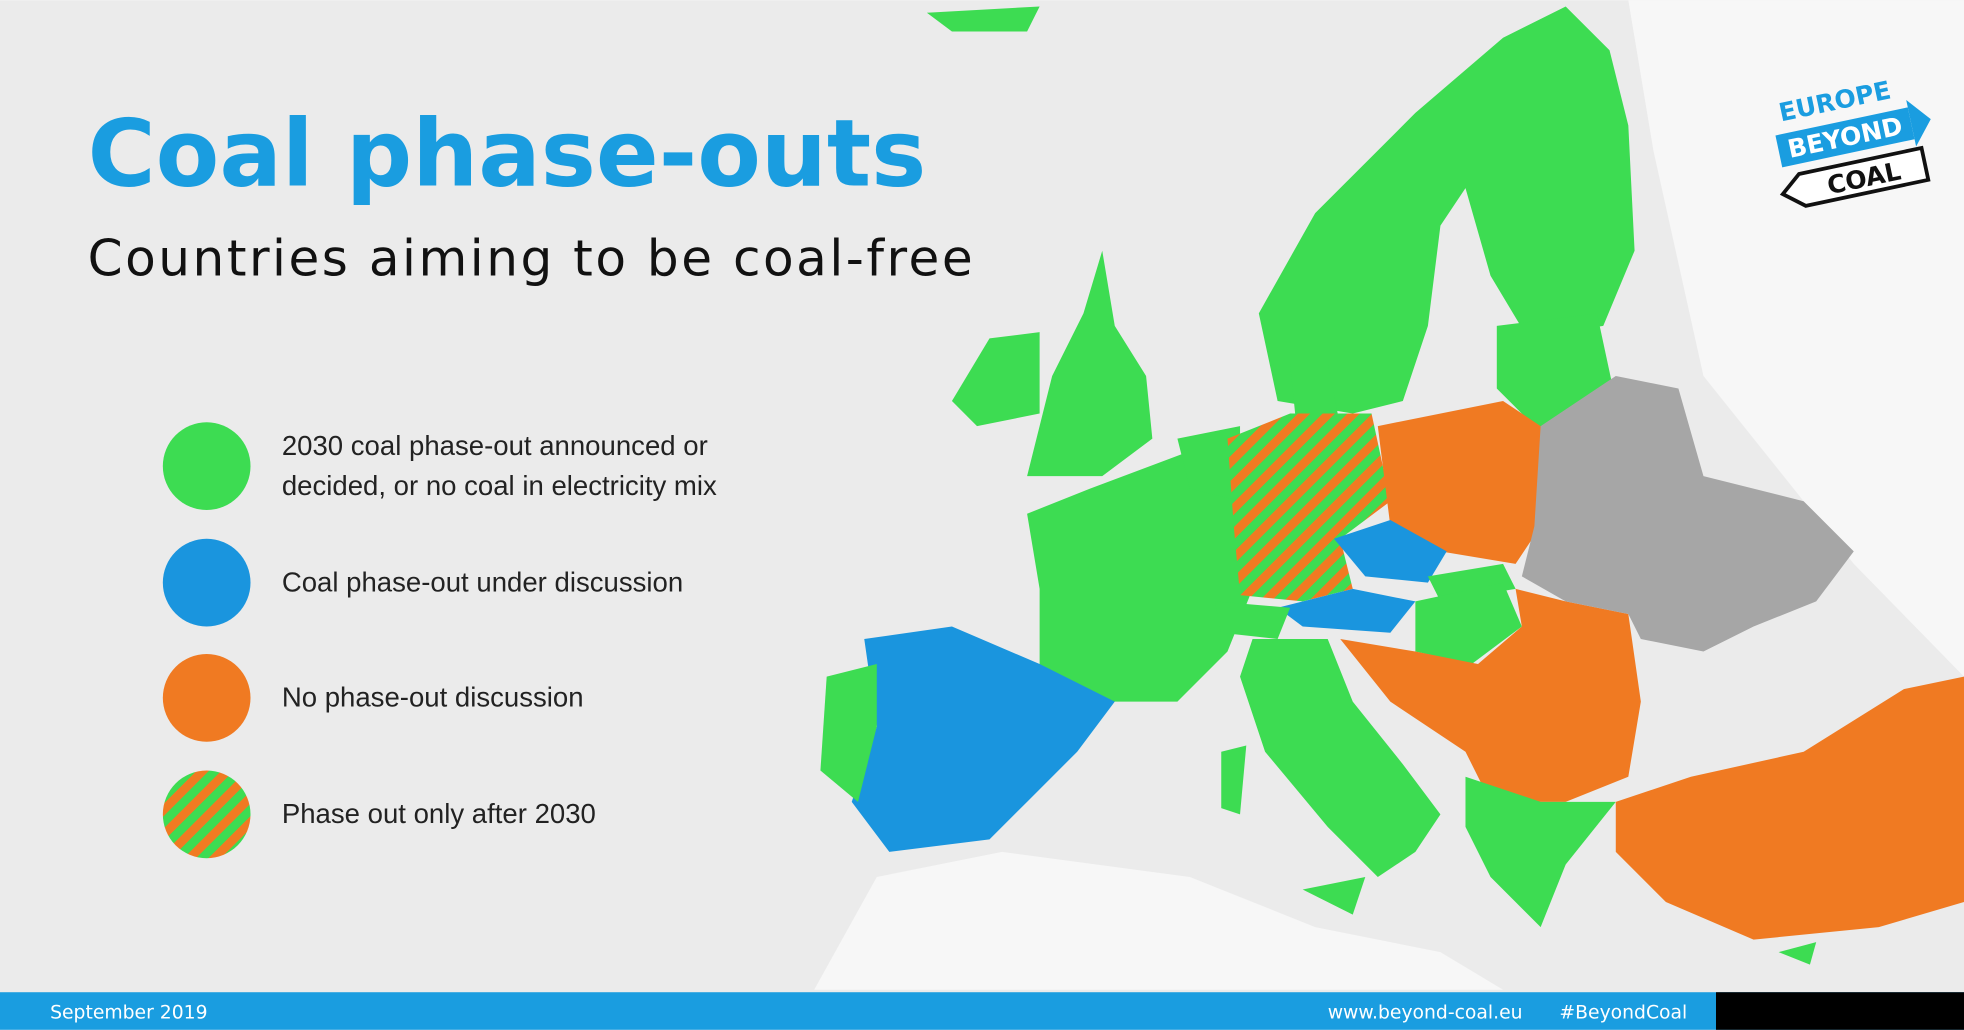 Image resolution: width=1964 pixels, height=1030 pixels. What do you see at coordinates (432, 697) in the screenshot?
I see `legend-label: No phase-out discussion` at bounding box center [432, 697].